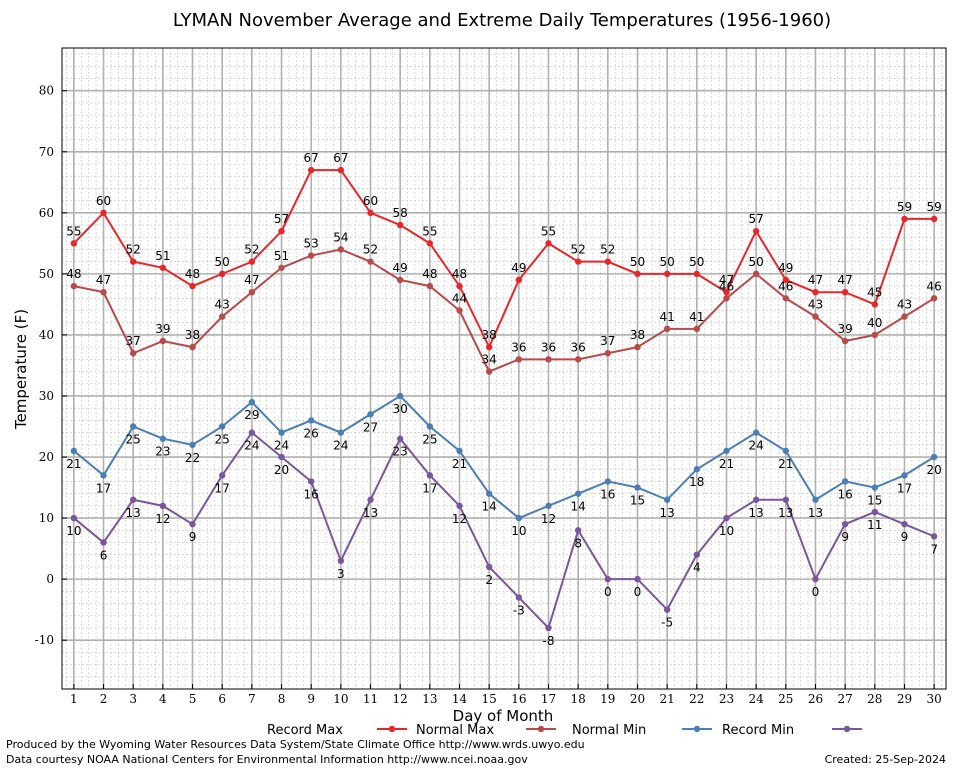  I want to click on x-tick-label: 25, so click(785, 699).